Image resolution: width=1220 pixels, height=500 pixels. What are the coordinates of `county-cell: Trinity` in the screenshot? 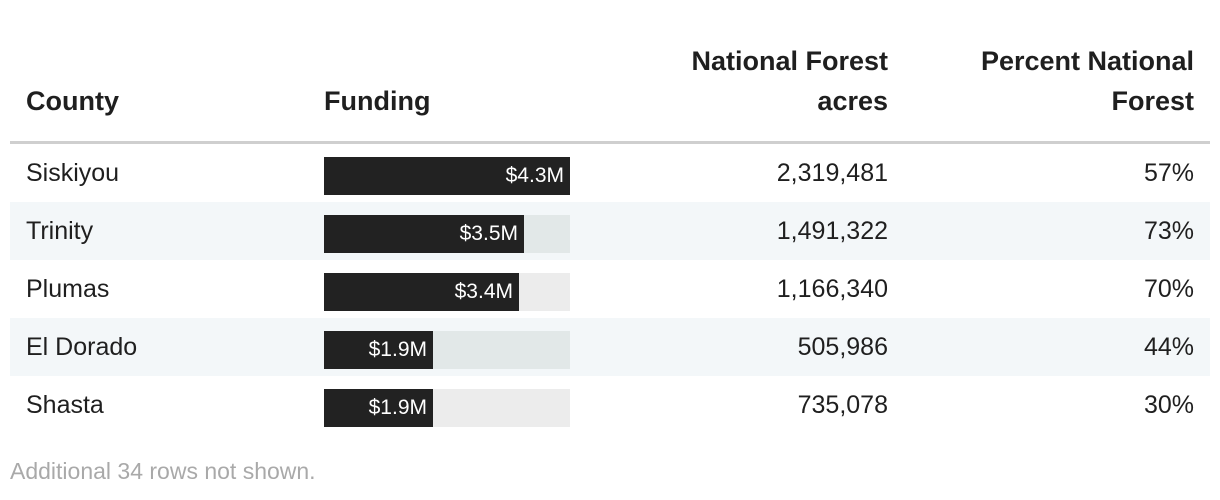 It's located at (60, 231).